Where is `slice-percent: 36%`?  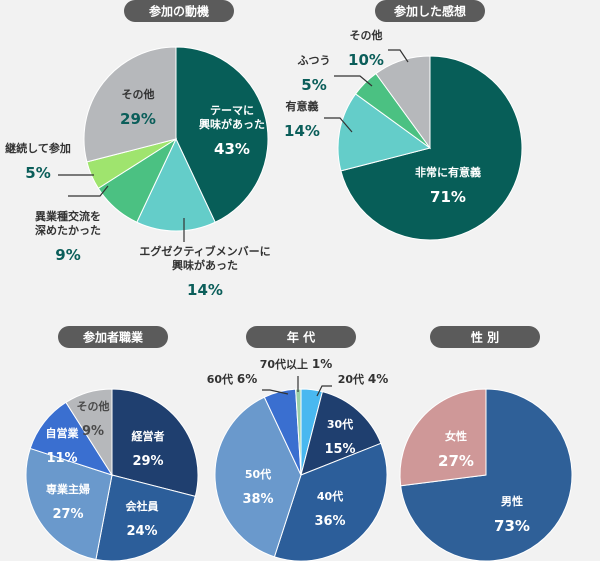 slice-percent: 36% is located at coordinates (329, 521).